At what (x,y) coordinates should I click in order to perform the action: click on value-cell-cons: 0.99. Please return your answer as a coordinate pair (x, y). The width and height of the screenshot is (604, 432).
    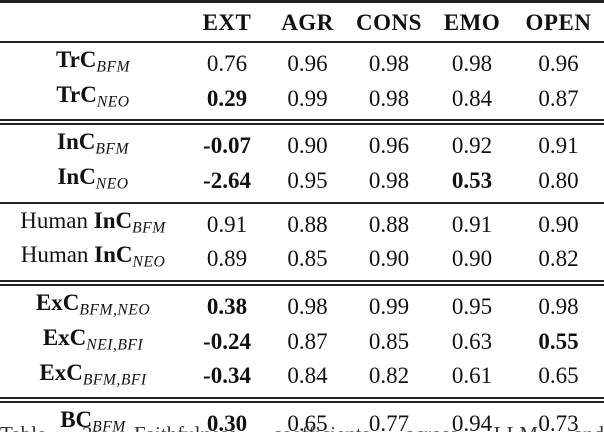
    Looking at the image, I should click on (389, 306).